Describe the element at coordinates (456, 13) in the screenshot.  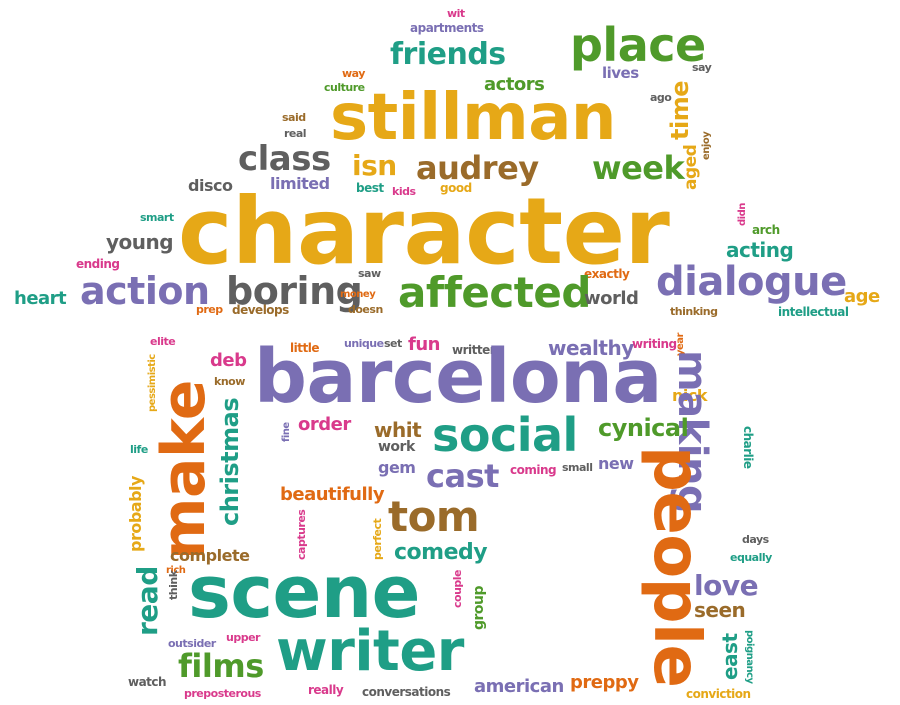
I see `word-wit: wit` at that location.